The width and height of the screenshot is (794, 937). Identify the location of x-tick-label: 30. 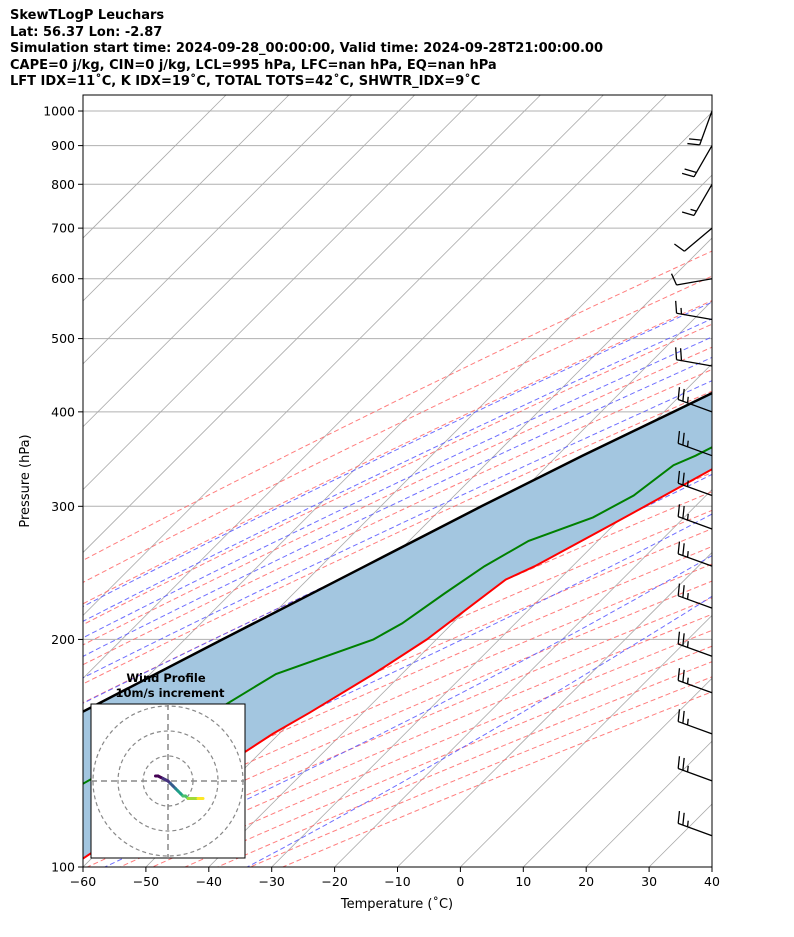
(649, 881).